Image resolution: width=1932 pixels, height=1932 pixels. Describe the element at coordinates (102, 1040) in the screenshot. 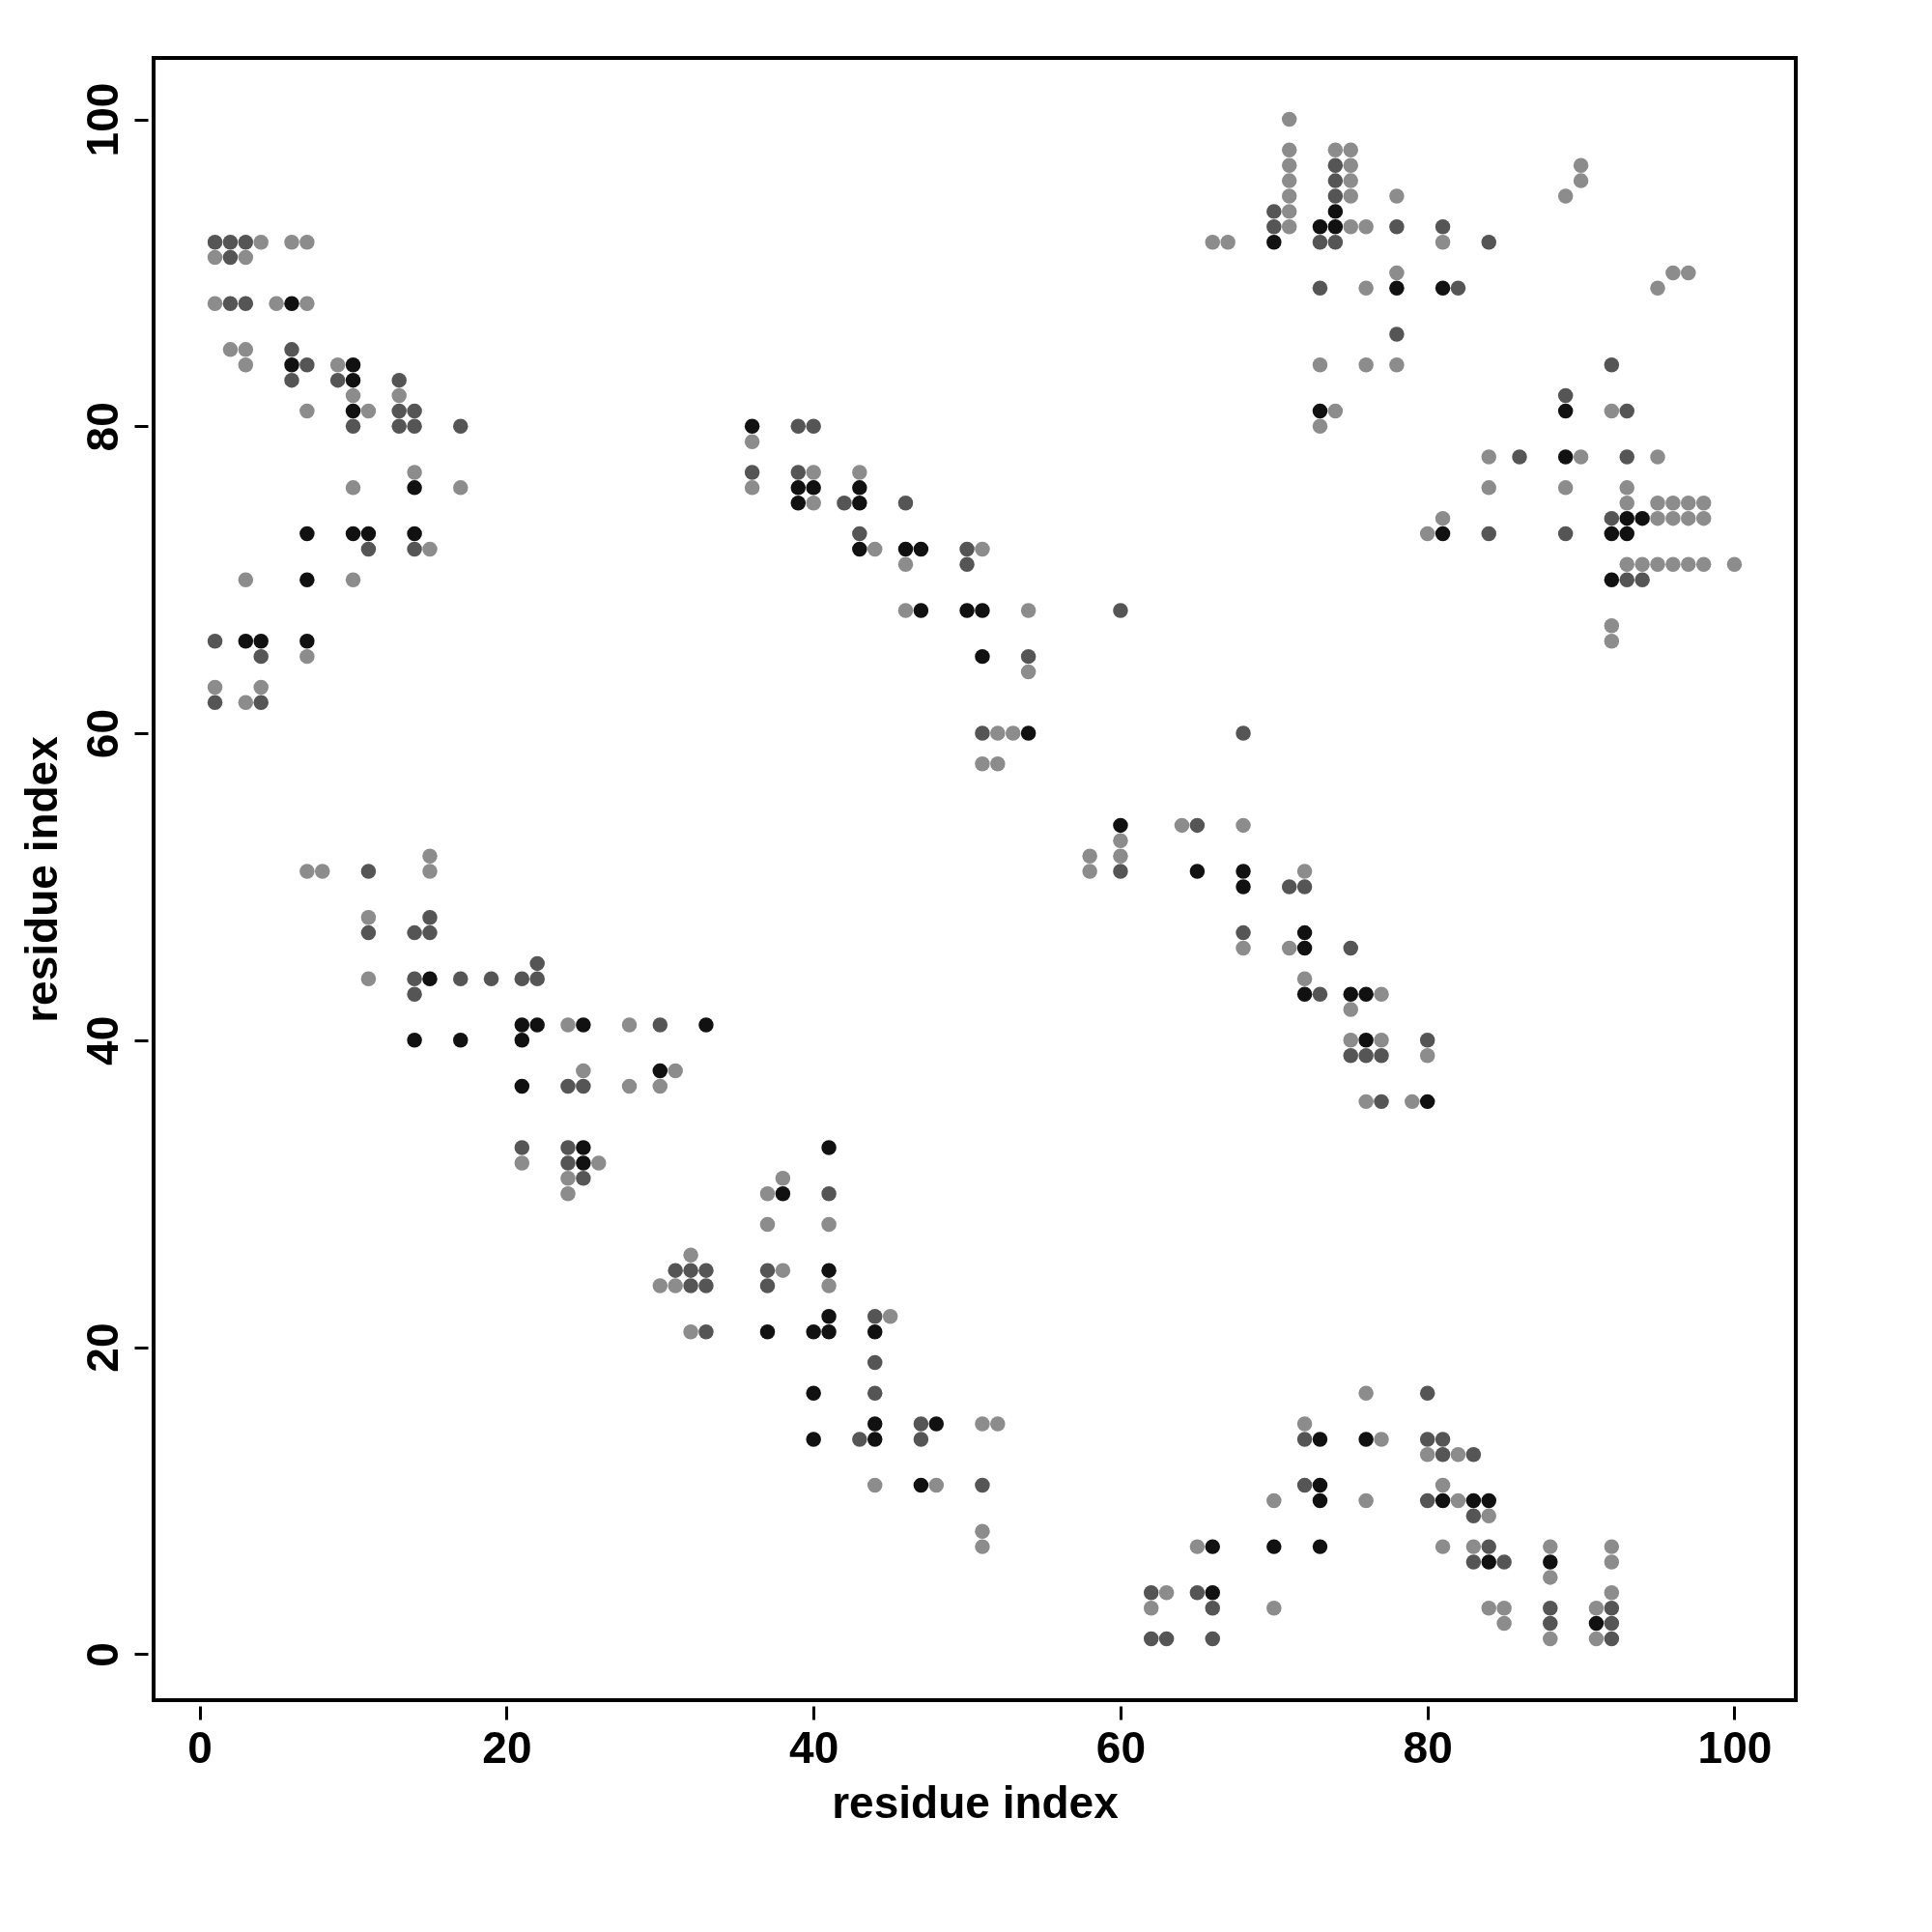

I see `y-tick-label: 40` at that location.